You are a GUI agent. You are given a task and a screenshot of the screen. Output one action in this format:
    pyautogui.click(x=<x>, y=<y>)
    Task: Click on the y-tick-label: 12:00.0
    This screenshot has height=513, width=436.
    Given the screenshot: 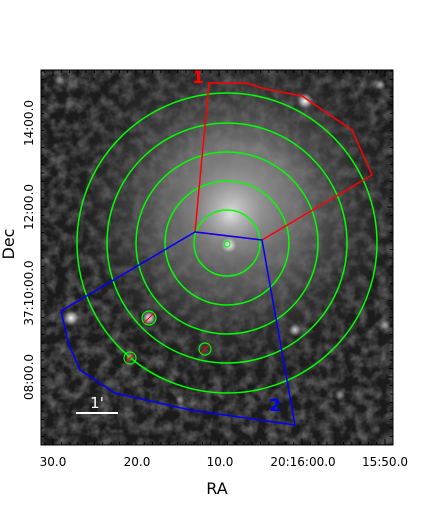 What is the action you would take?
    pyautogui.click(x=29, y=207)
    